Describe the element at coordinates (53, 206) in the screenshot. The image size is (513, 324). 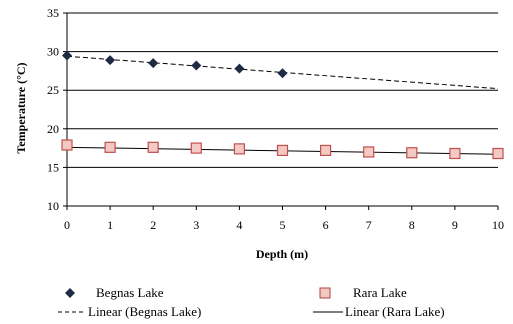
I see `y-tick-label-10: 10` at that location.